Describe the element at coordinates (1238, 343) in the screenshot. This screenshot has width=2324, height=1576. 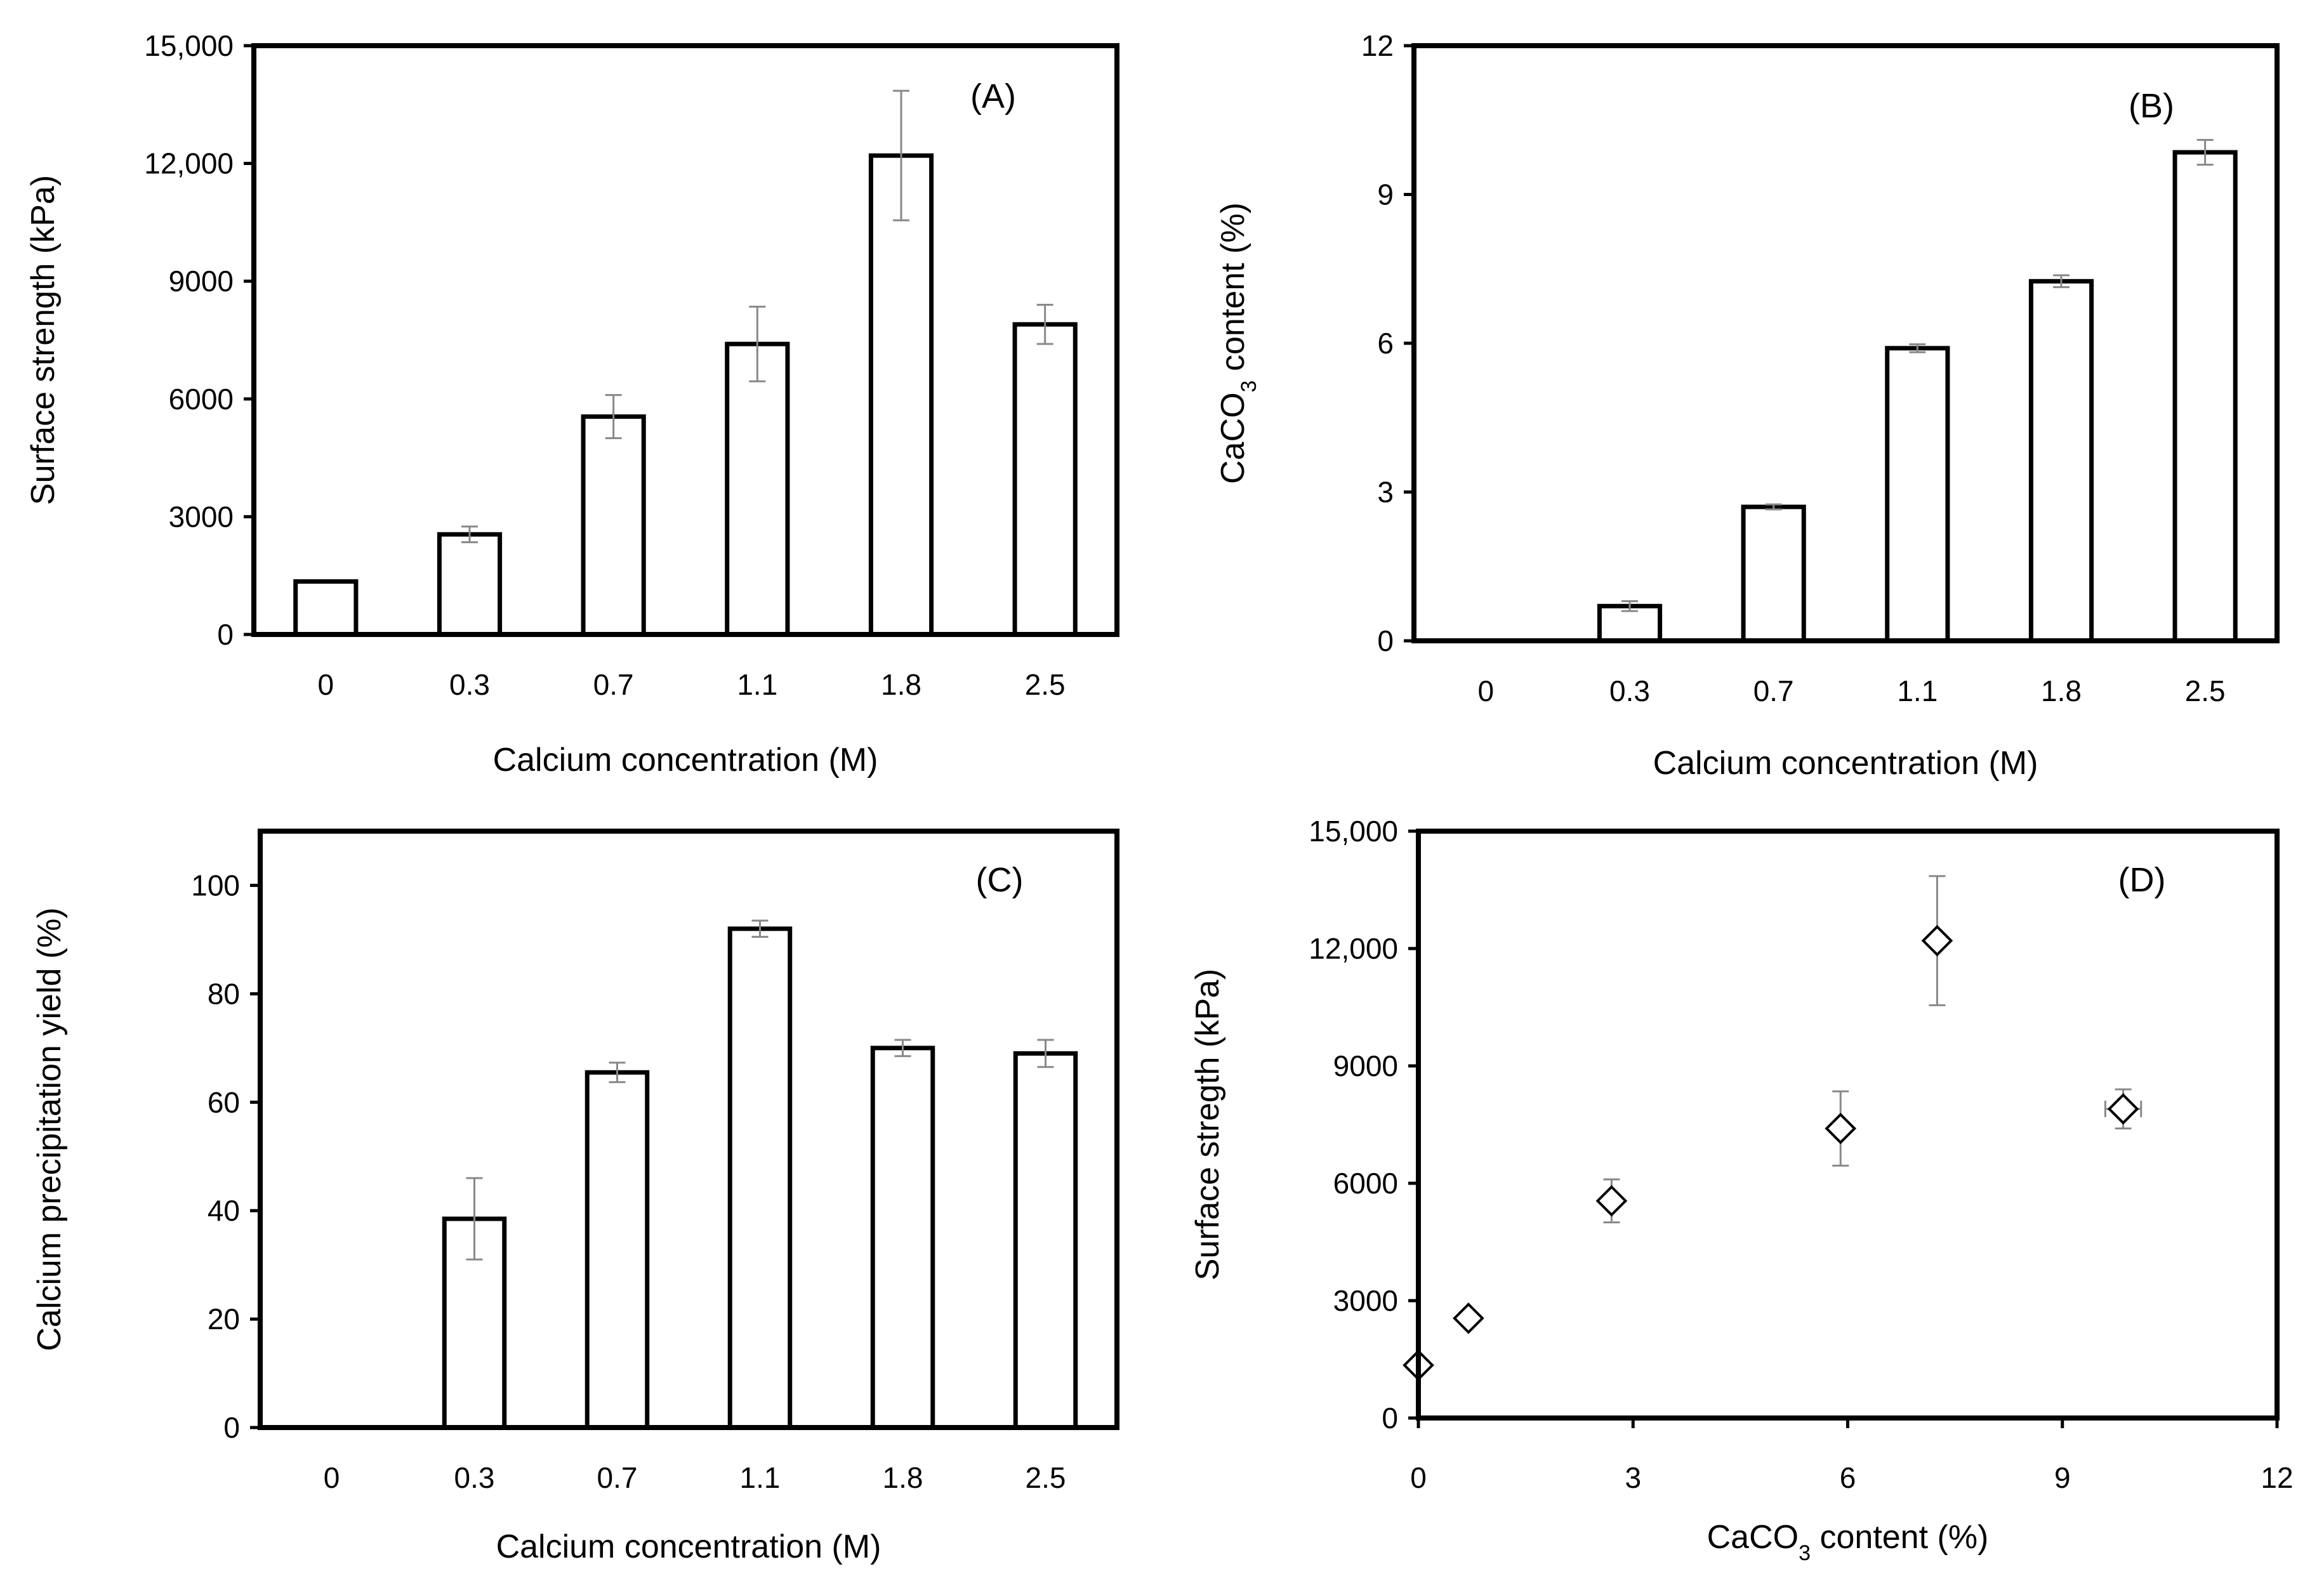
I see `y-axis-label: CaCO3 content (%)` at that location.